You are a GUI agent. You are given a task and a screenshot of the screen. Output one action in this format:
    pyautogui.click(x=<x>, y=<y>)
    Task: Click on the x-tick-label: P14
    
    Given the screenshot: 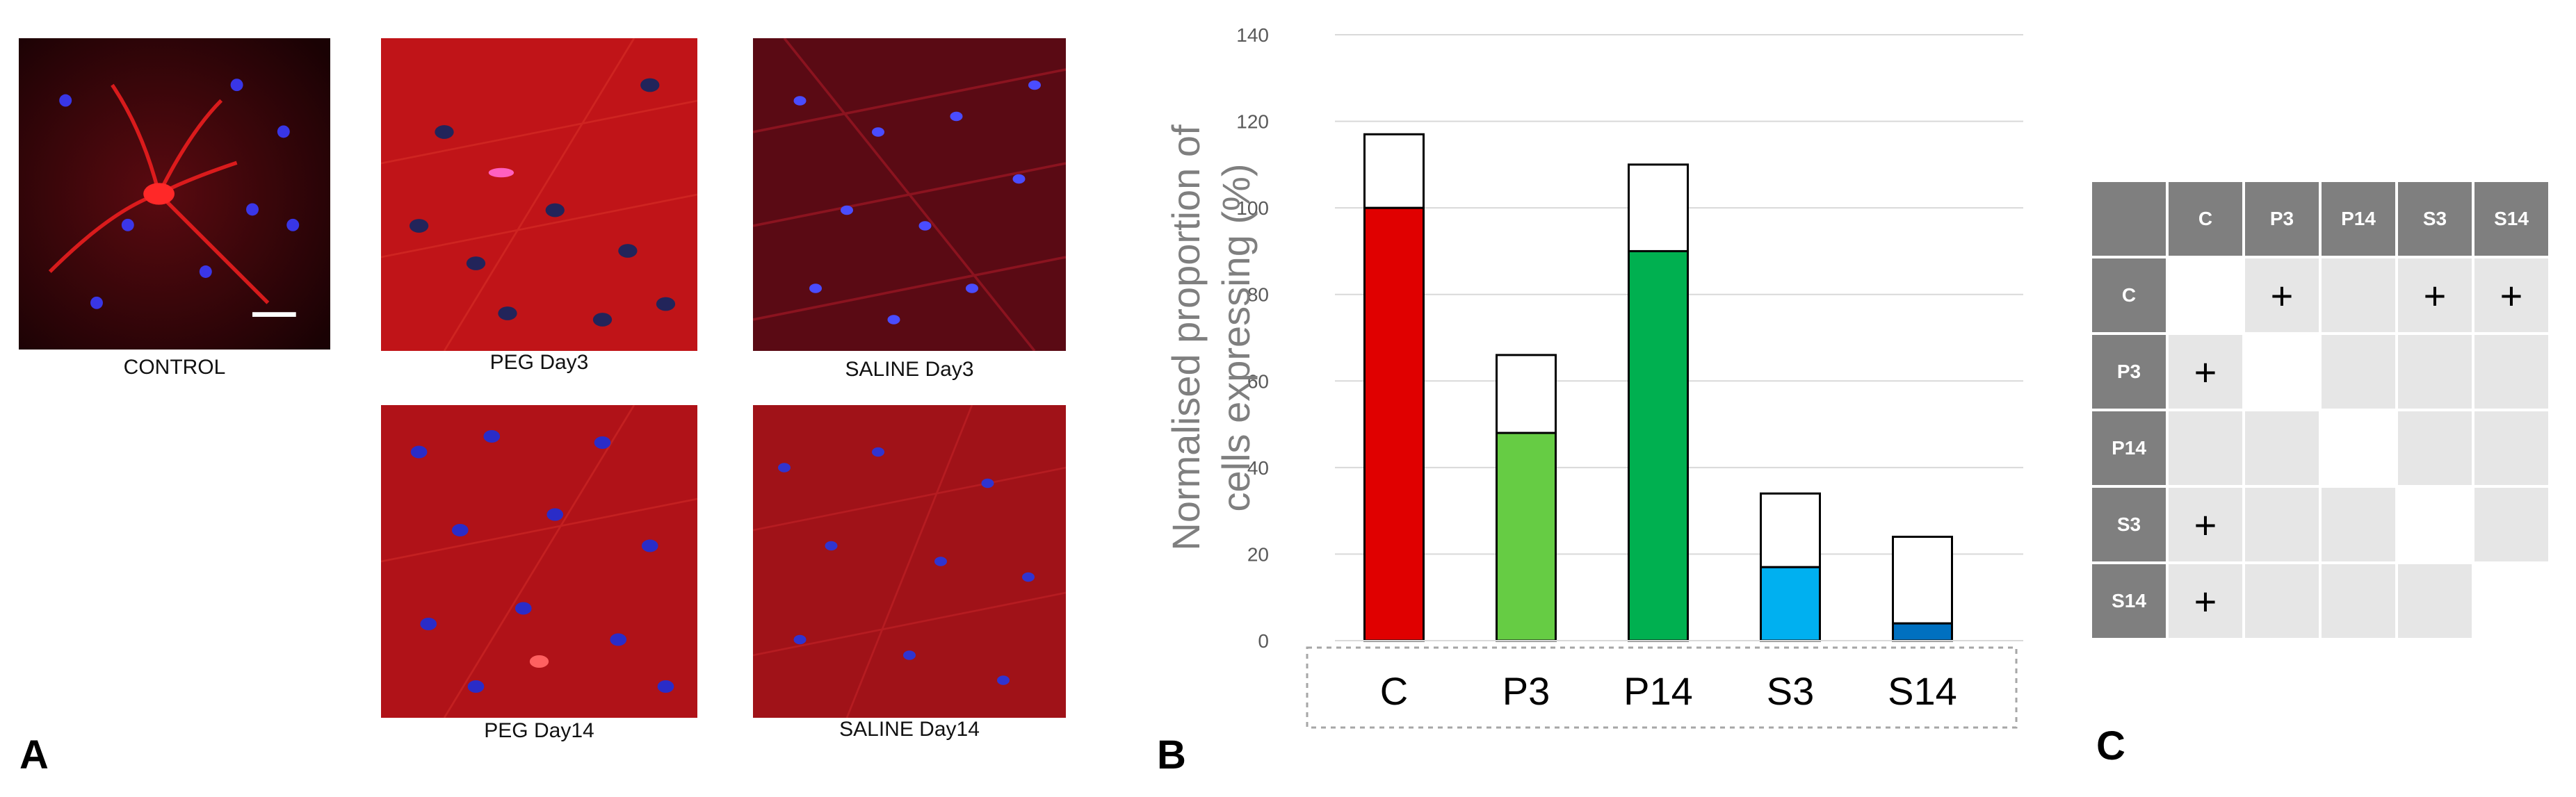 What is the action you would take?
    pyautogui.click(x=1658, y=691)
    